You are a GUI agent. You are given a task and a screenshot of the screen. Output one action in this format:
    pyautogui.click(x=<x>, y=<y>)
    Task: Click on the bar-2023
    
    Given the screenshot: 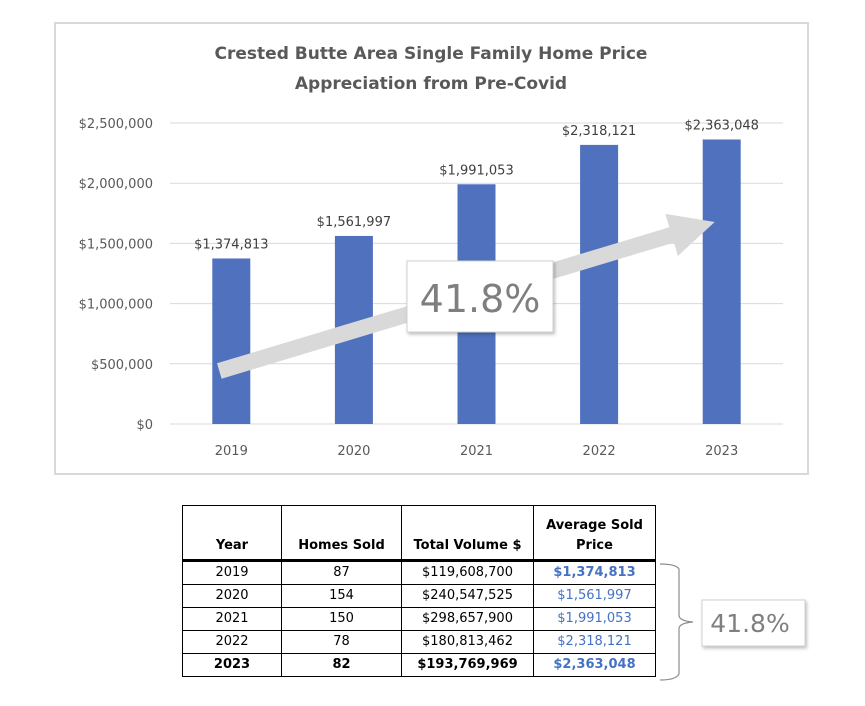 What is the action you would take?
    pyautogui.click(x=721, y=281)
    